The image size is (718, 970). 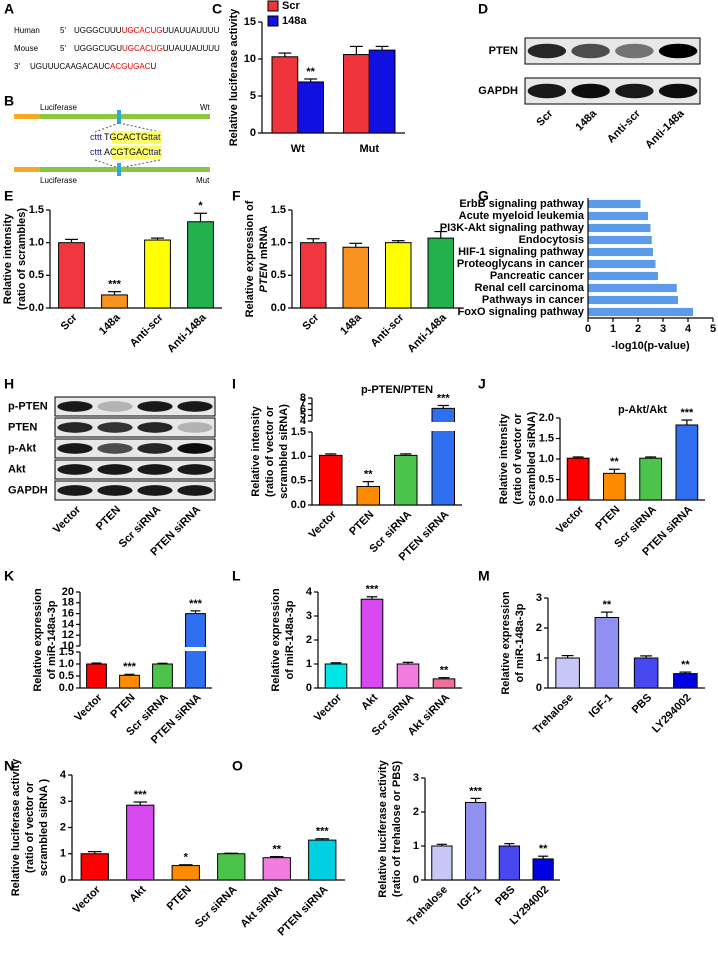 I want to click on y-tick-label: 5, so click(x=303, y=415).